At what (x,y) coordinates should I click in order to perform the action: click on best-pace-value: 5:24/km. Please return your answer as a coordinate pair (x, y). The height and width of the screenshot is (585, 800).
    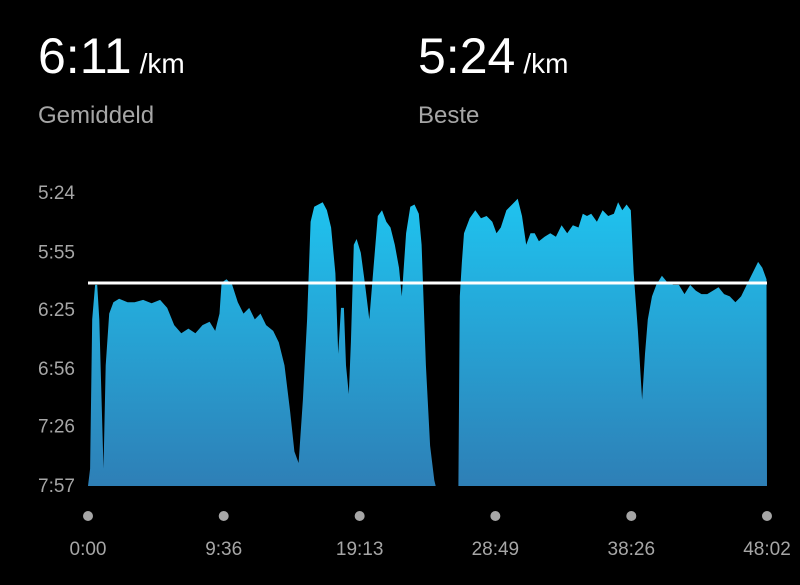
    Looking at the image, I should click on (493, 60).